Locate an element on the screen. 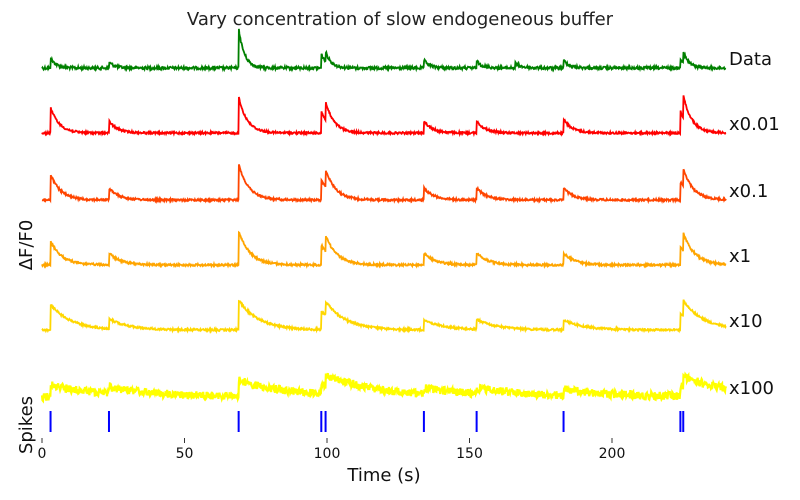  x-tick-label: 0 is located at coordinates (42, 454).